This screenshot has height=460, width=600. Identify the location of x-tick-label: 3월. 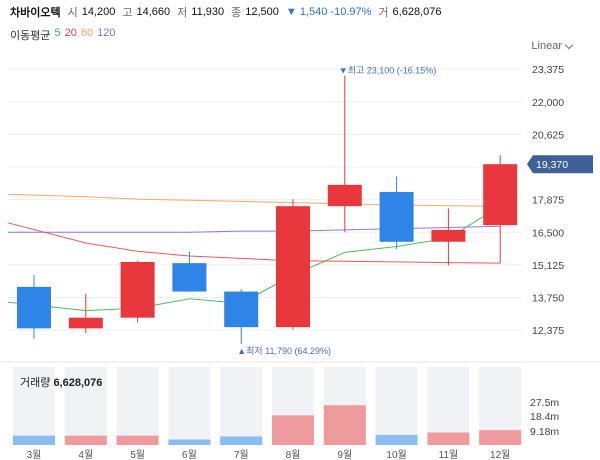
(34, 454).